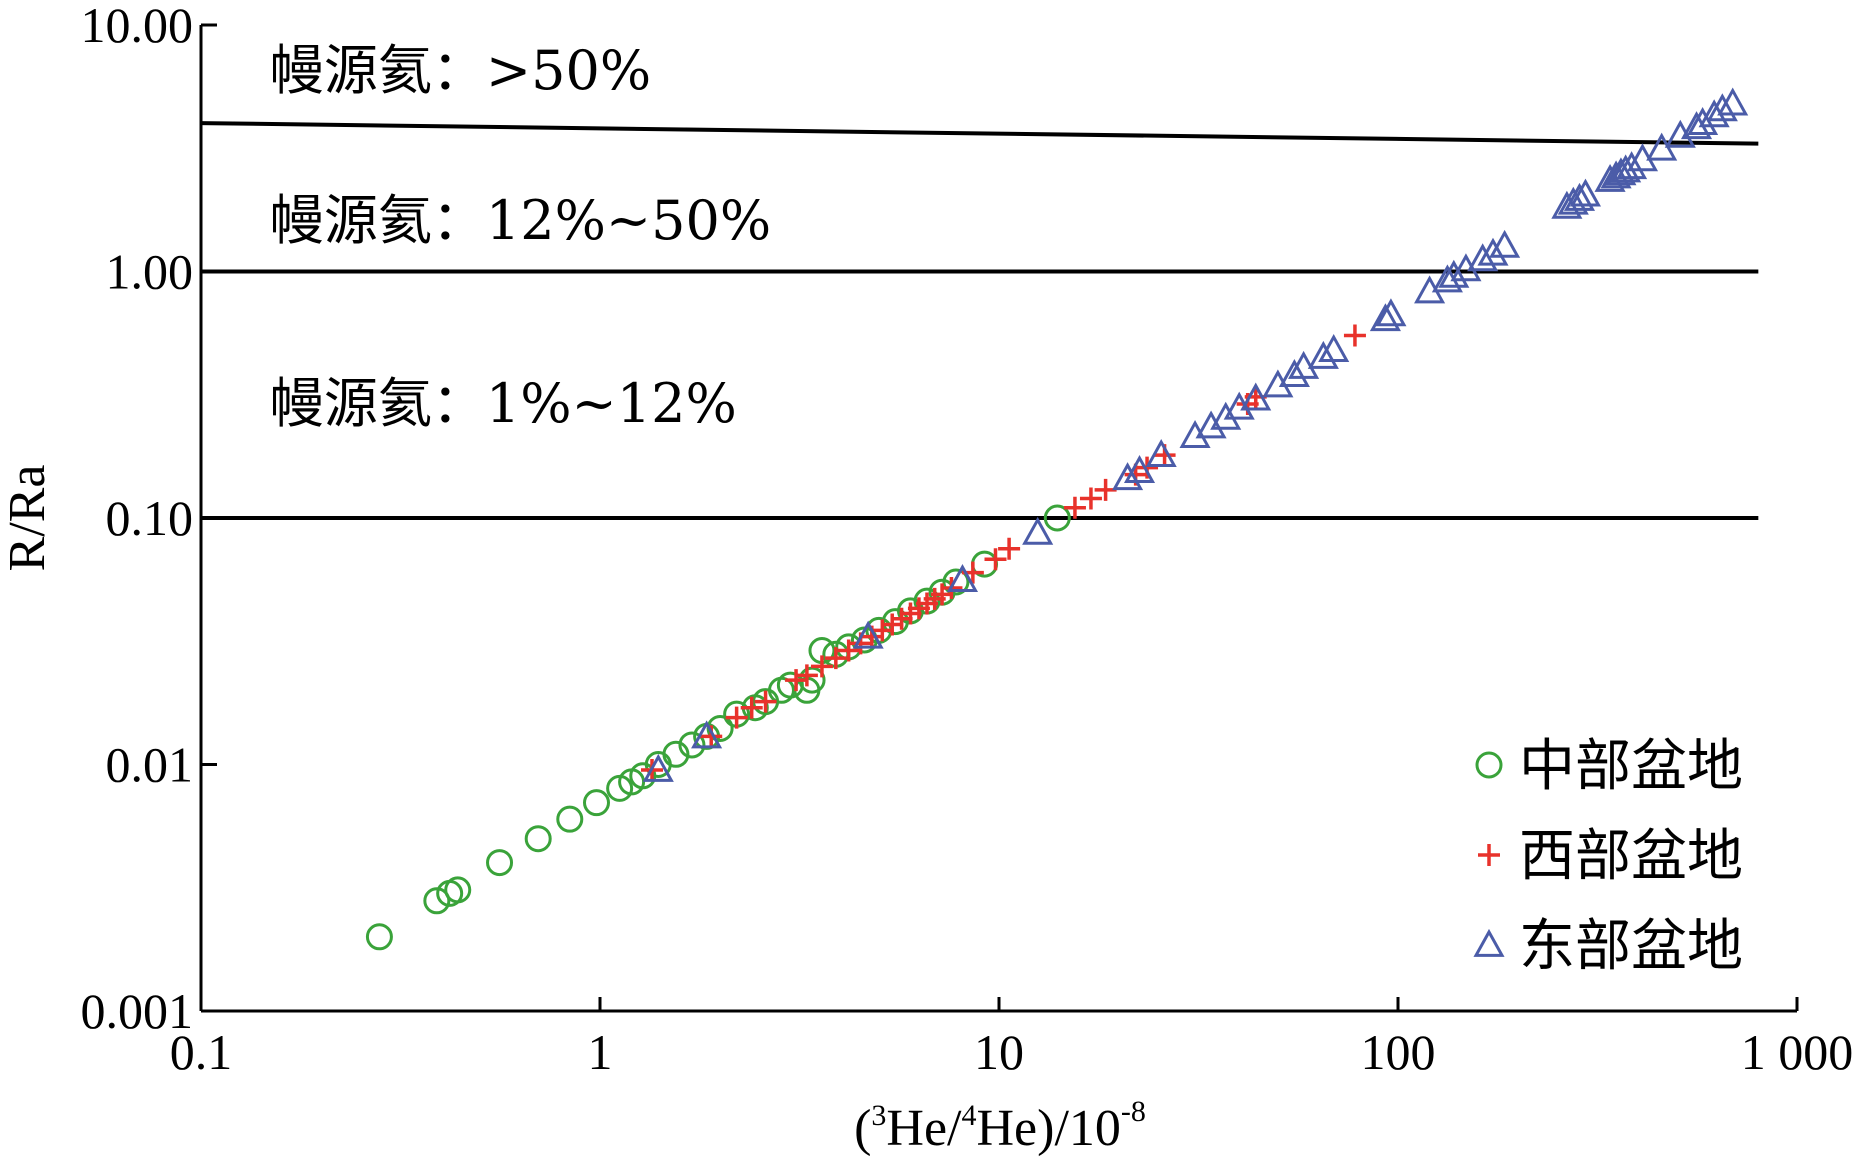 The height and width of the screenshot is (1161, 1872). I want to click on y-tick-label: 0.001, so click(137, 1011).